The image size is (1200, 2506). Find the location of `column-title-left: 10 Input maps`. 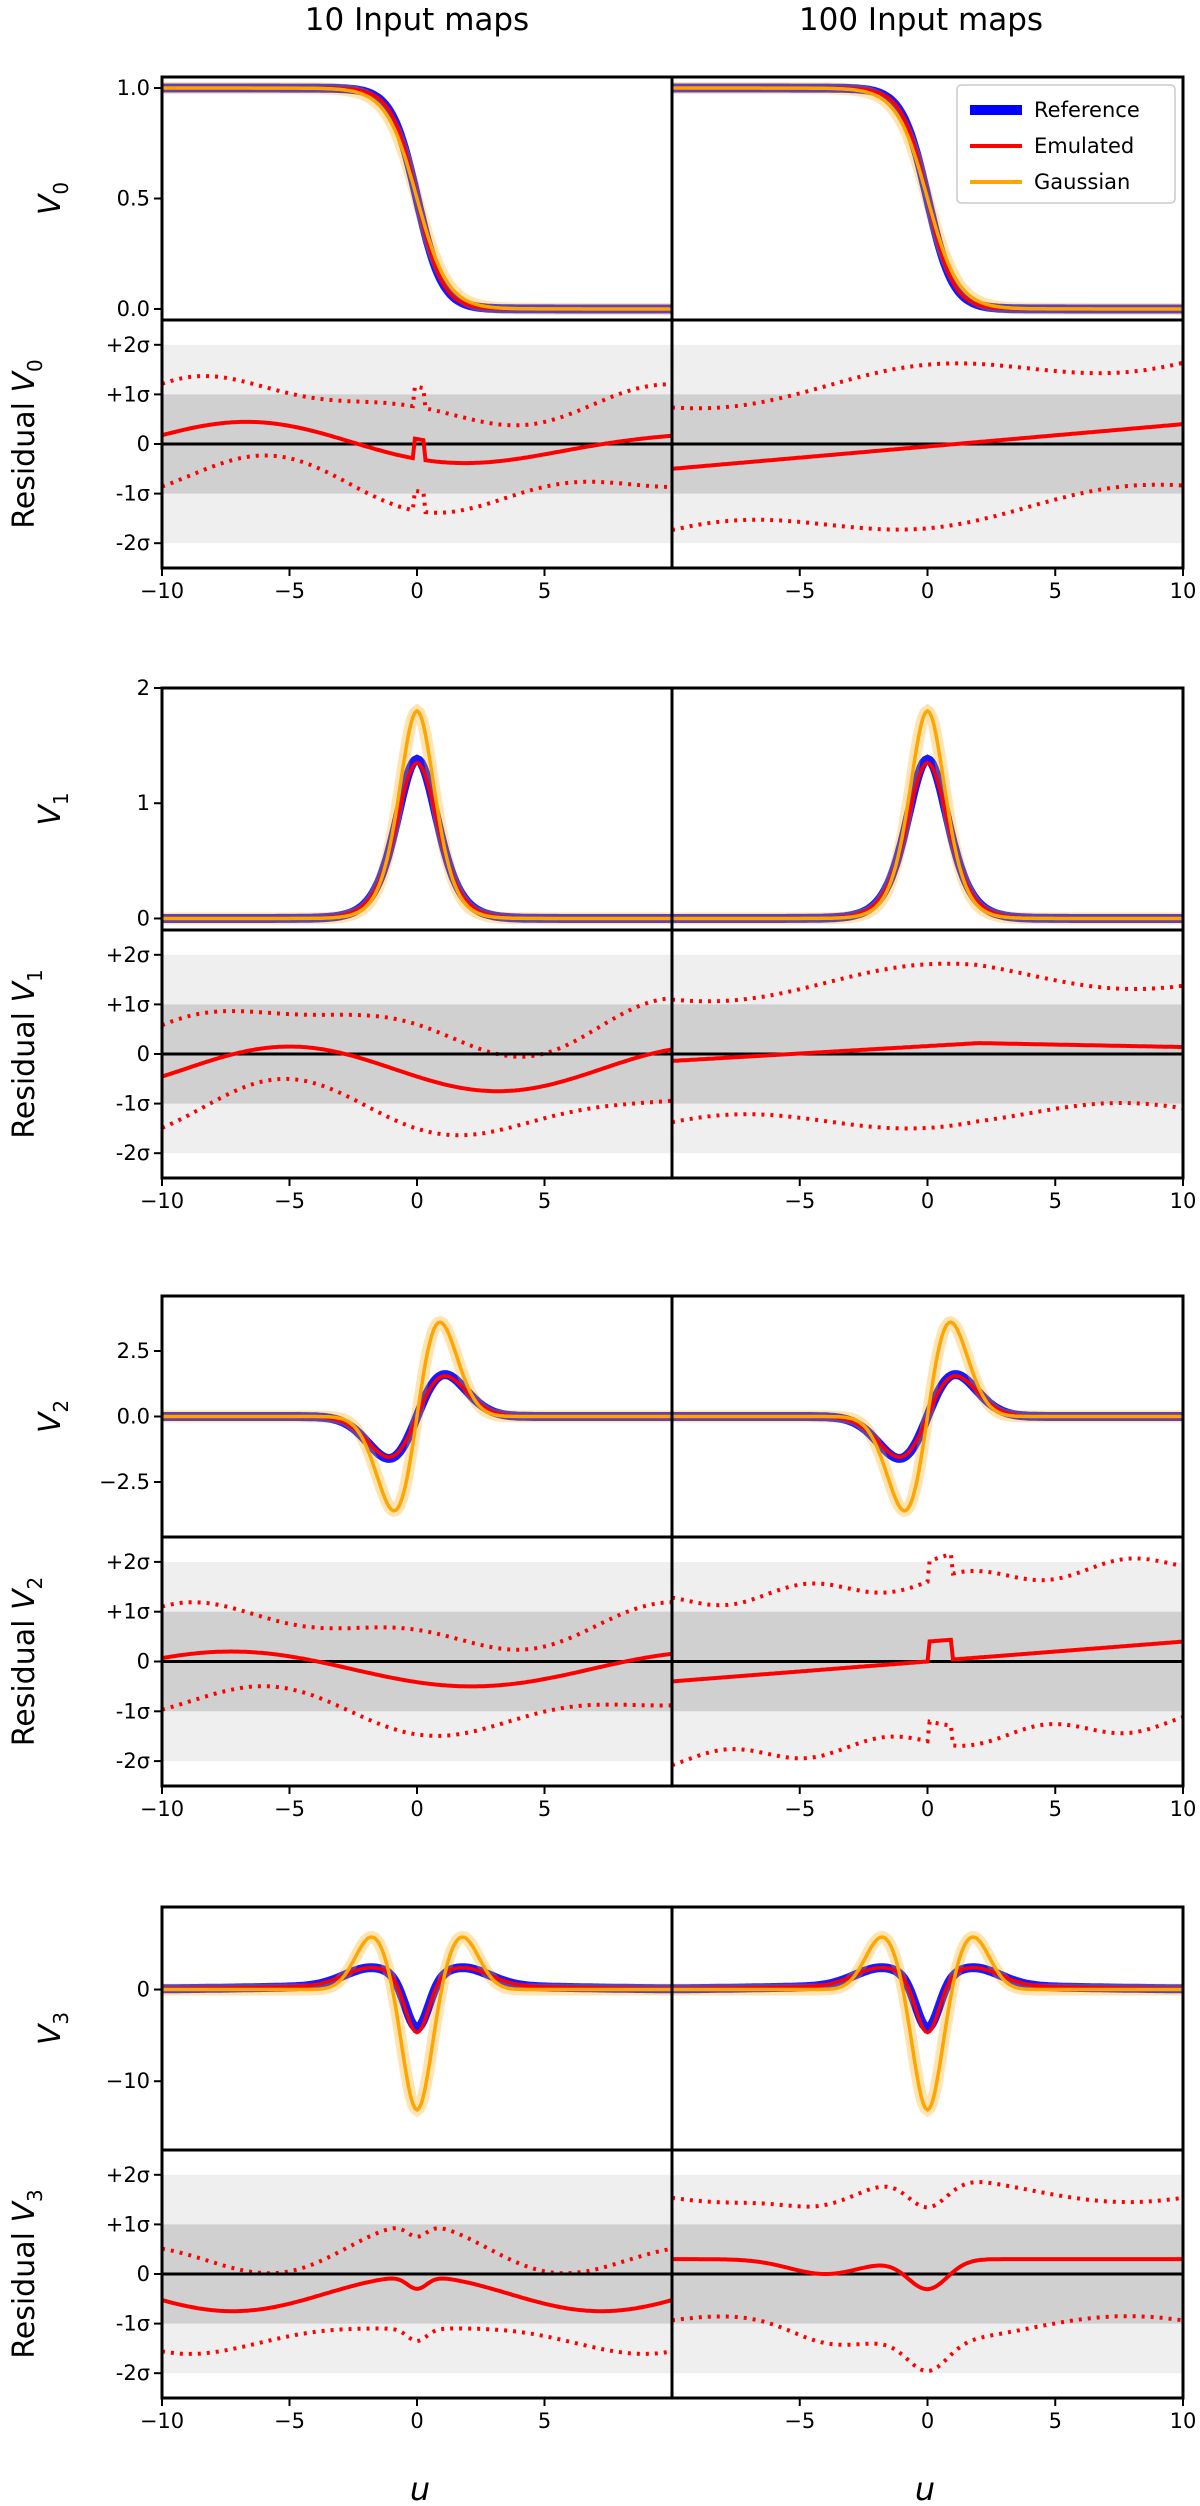

column-title-left: 10 Input maps is located at coordinates (417, 20).